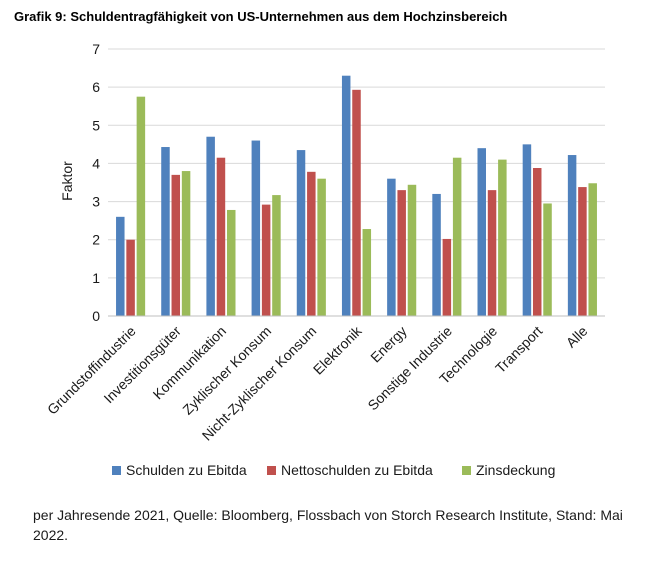 The width and height of the screenshot is (665, 564). Describe the element at coordinates (515, 470) in the screenshot. I see `legend-label: Zinsdeckung` at that location.